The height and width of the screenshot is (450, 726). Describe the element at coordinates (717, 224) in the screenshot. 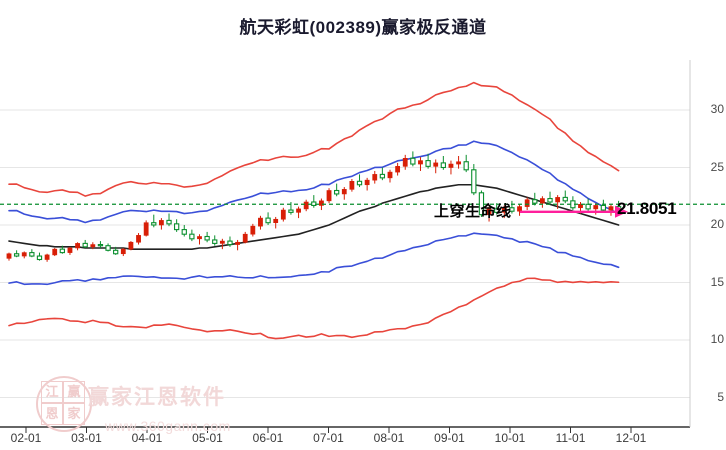

I see `y-axis-tick: 20` at that location.